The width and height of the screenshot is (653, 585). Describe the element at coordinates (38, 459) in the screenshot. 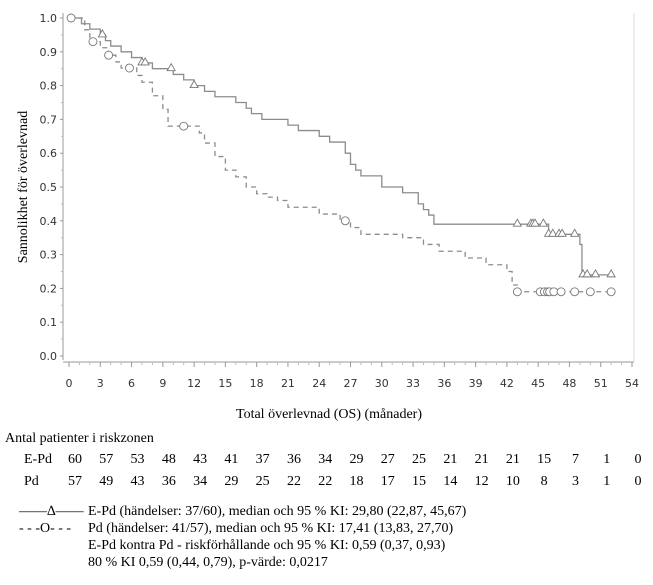

I see `risk-row-label: E-Pd` at that location.